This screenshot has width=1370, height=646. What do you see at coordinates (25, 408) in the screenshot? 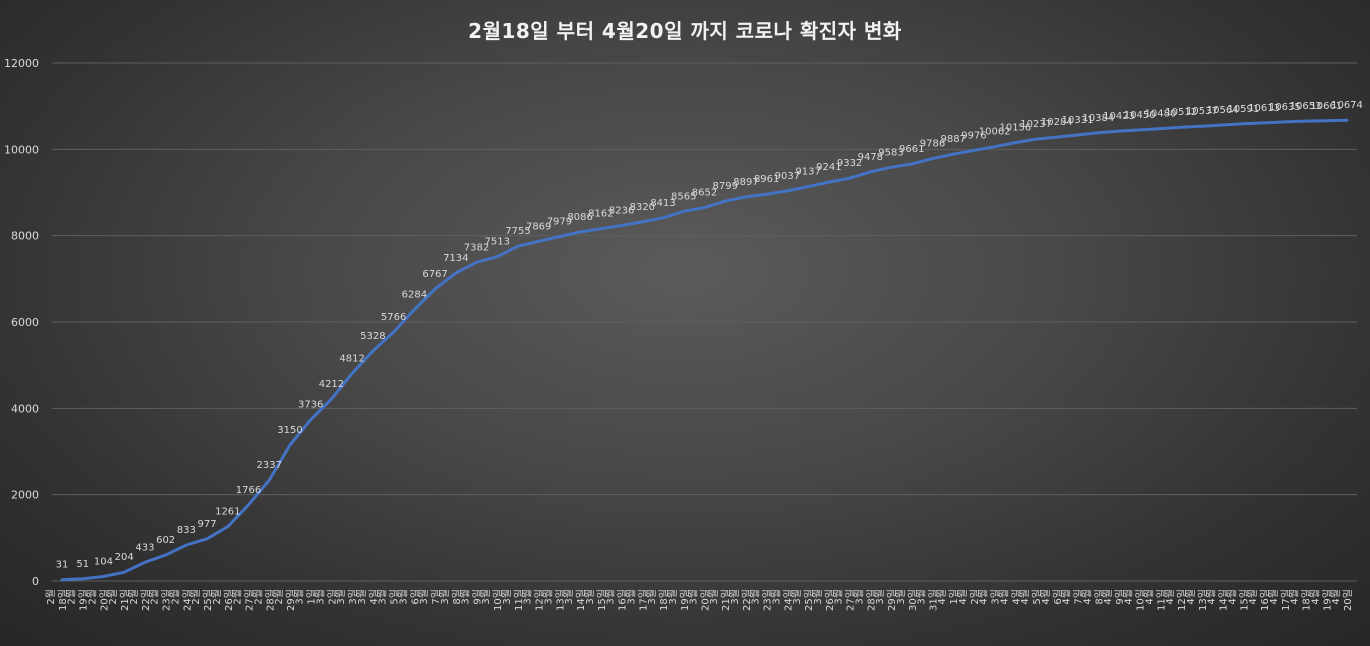
I see `y-tick-label: 4000` at bounding box center [25, 408].